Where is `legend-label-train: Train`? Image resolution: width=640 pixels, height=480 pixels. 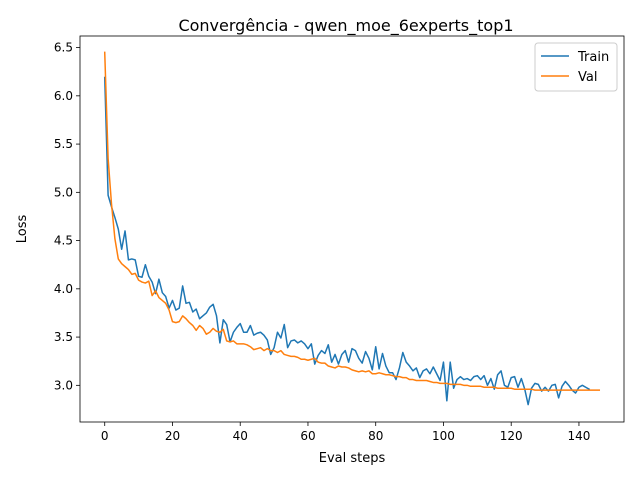 legend-label-train: Train is located at coordinates (593, 57).